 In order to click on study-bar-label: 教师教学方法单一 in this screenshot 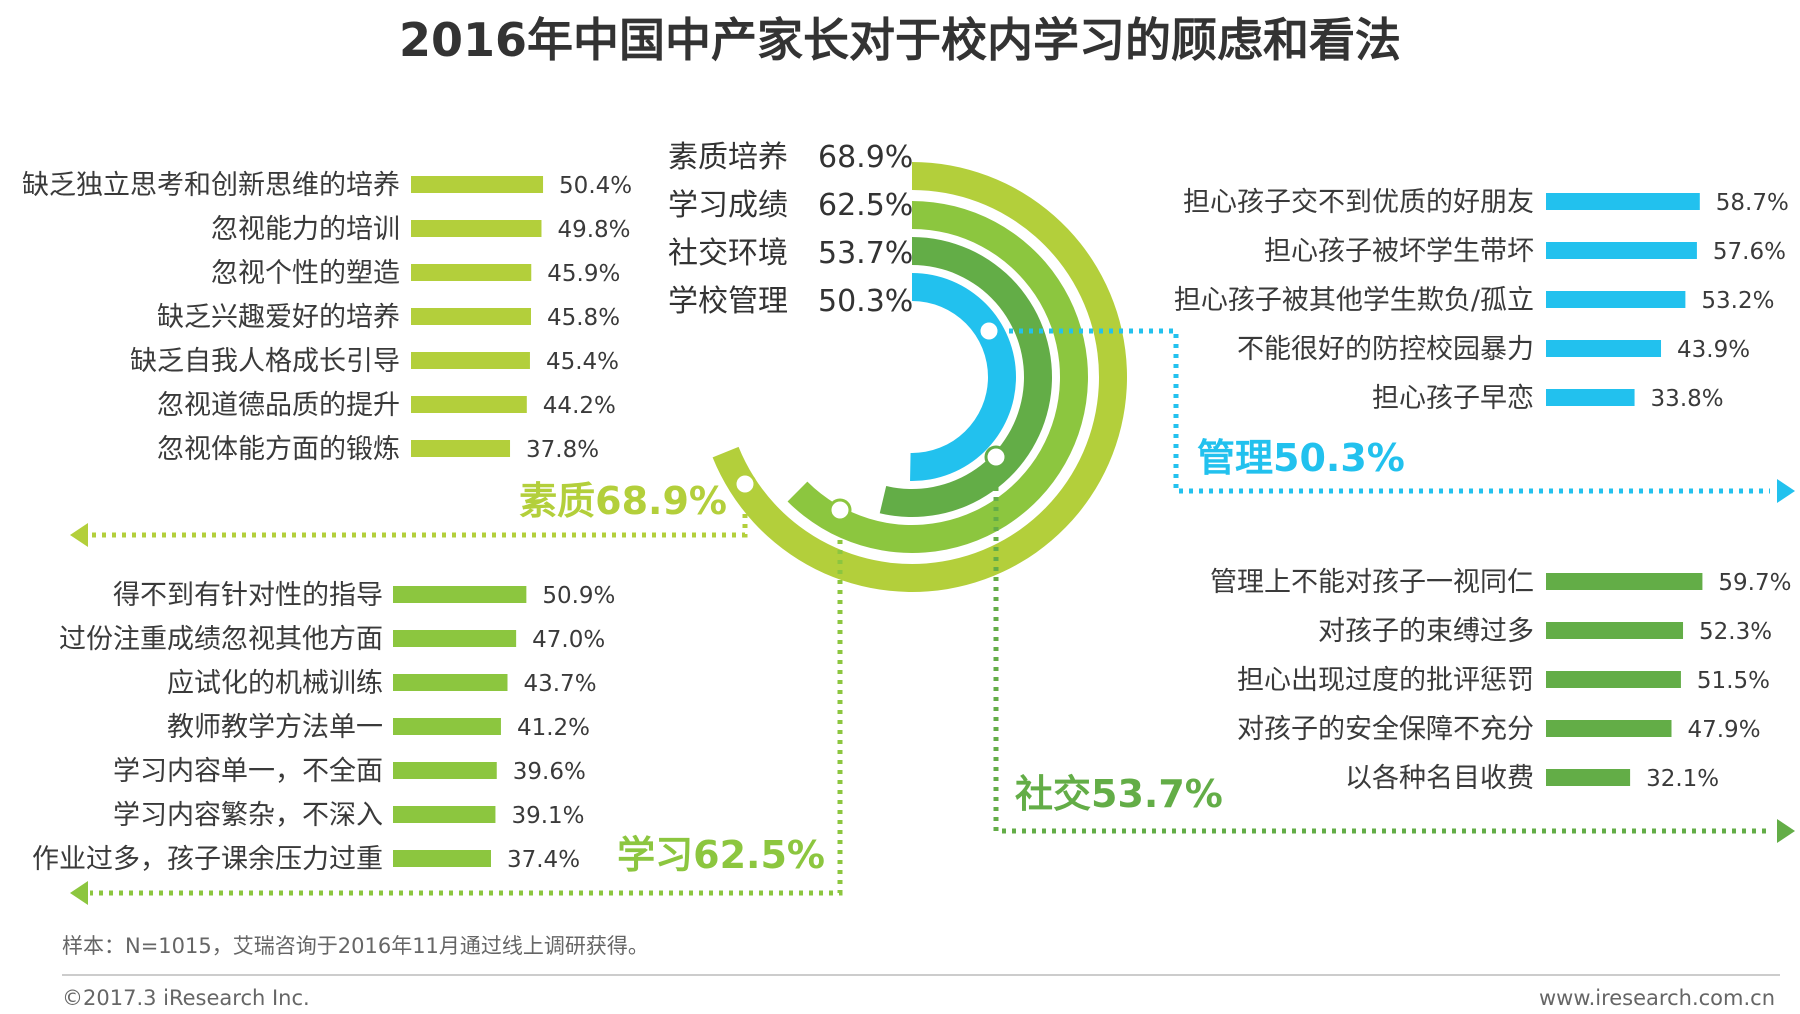, I will do `click(275, 727)`.